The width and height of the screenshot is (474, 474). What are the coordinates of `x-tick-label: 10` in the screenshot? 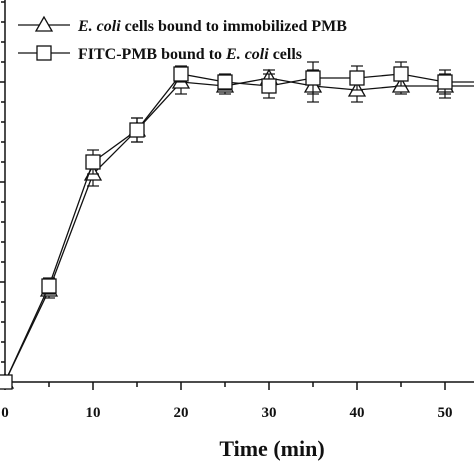 It's located at (93, 413).